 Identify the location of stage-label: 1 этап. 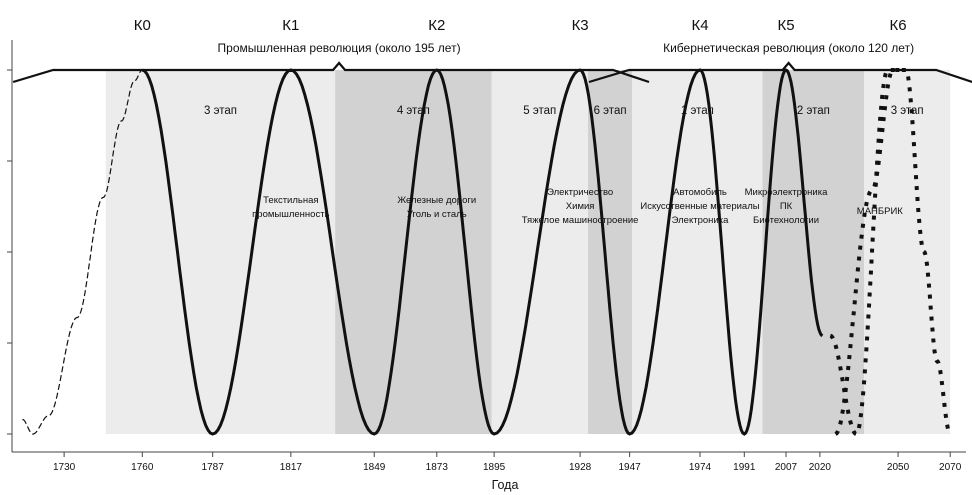
(697, 111).